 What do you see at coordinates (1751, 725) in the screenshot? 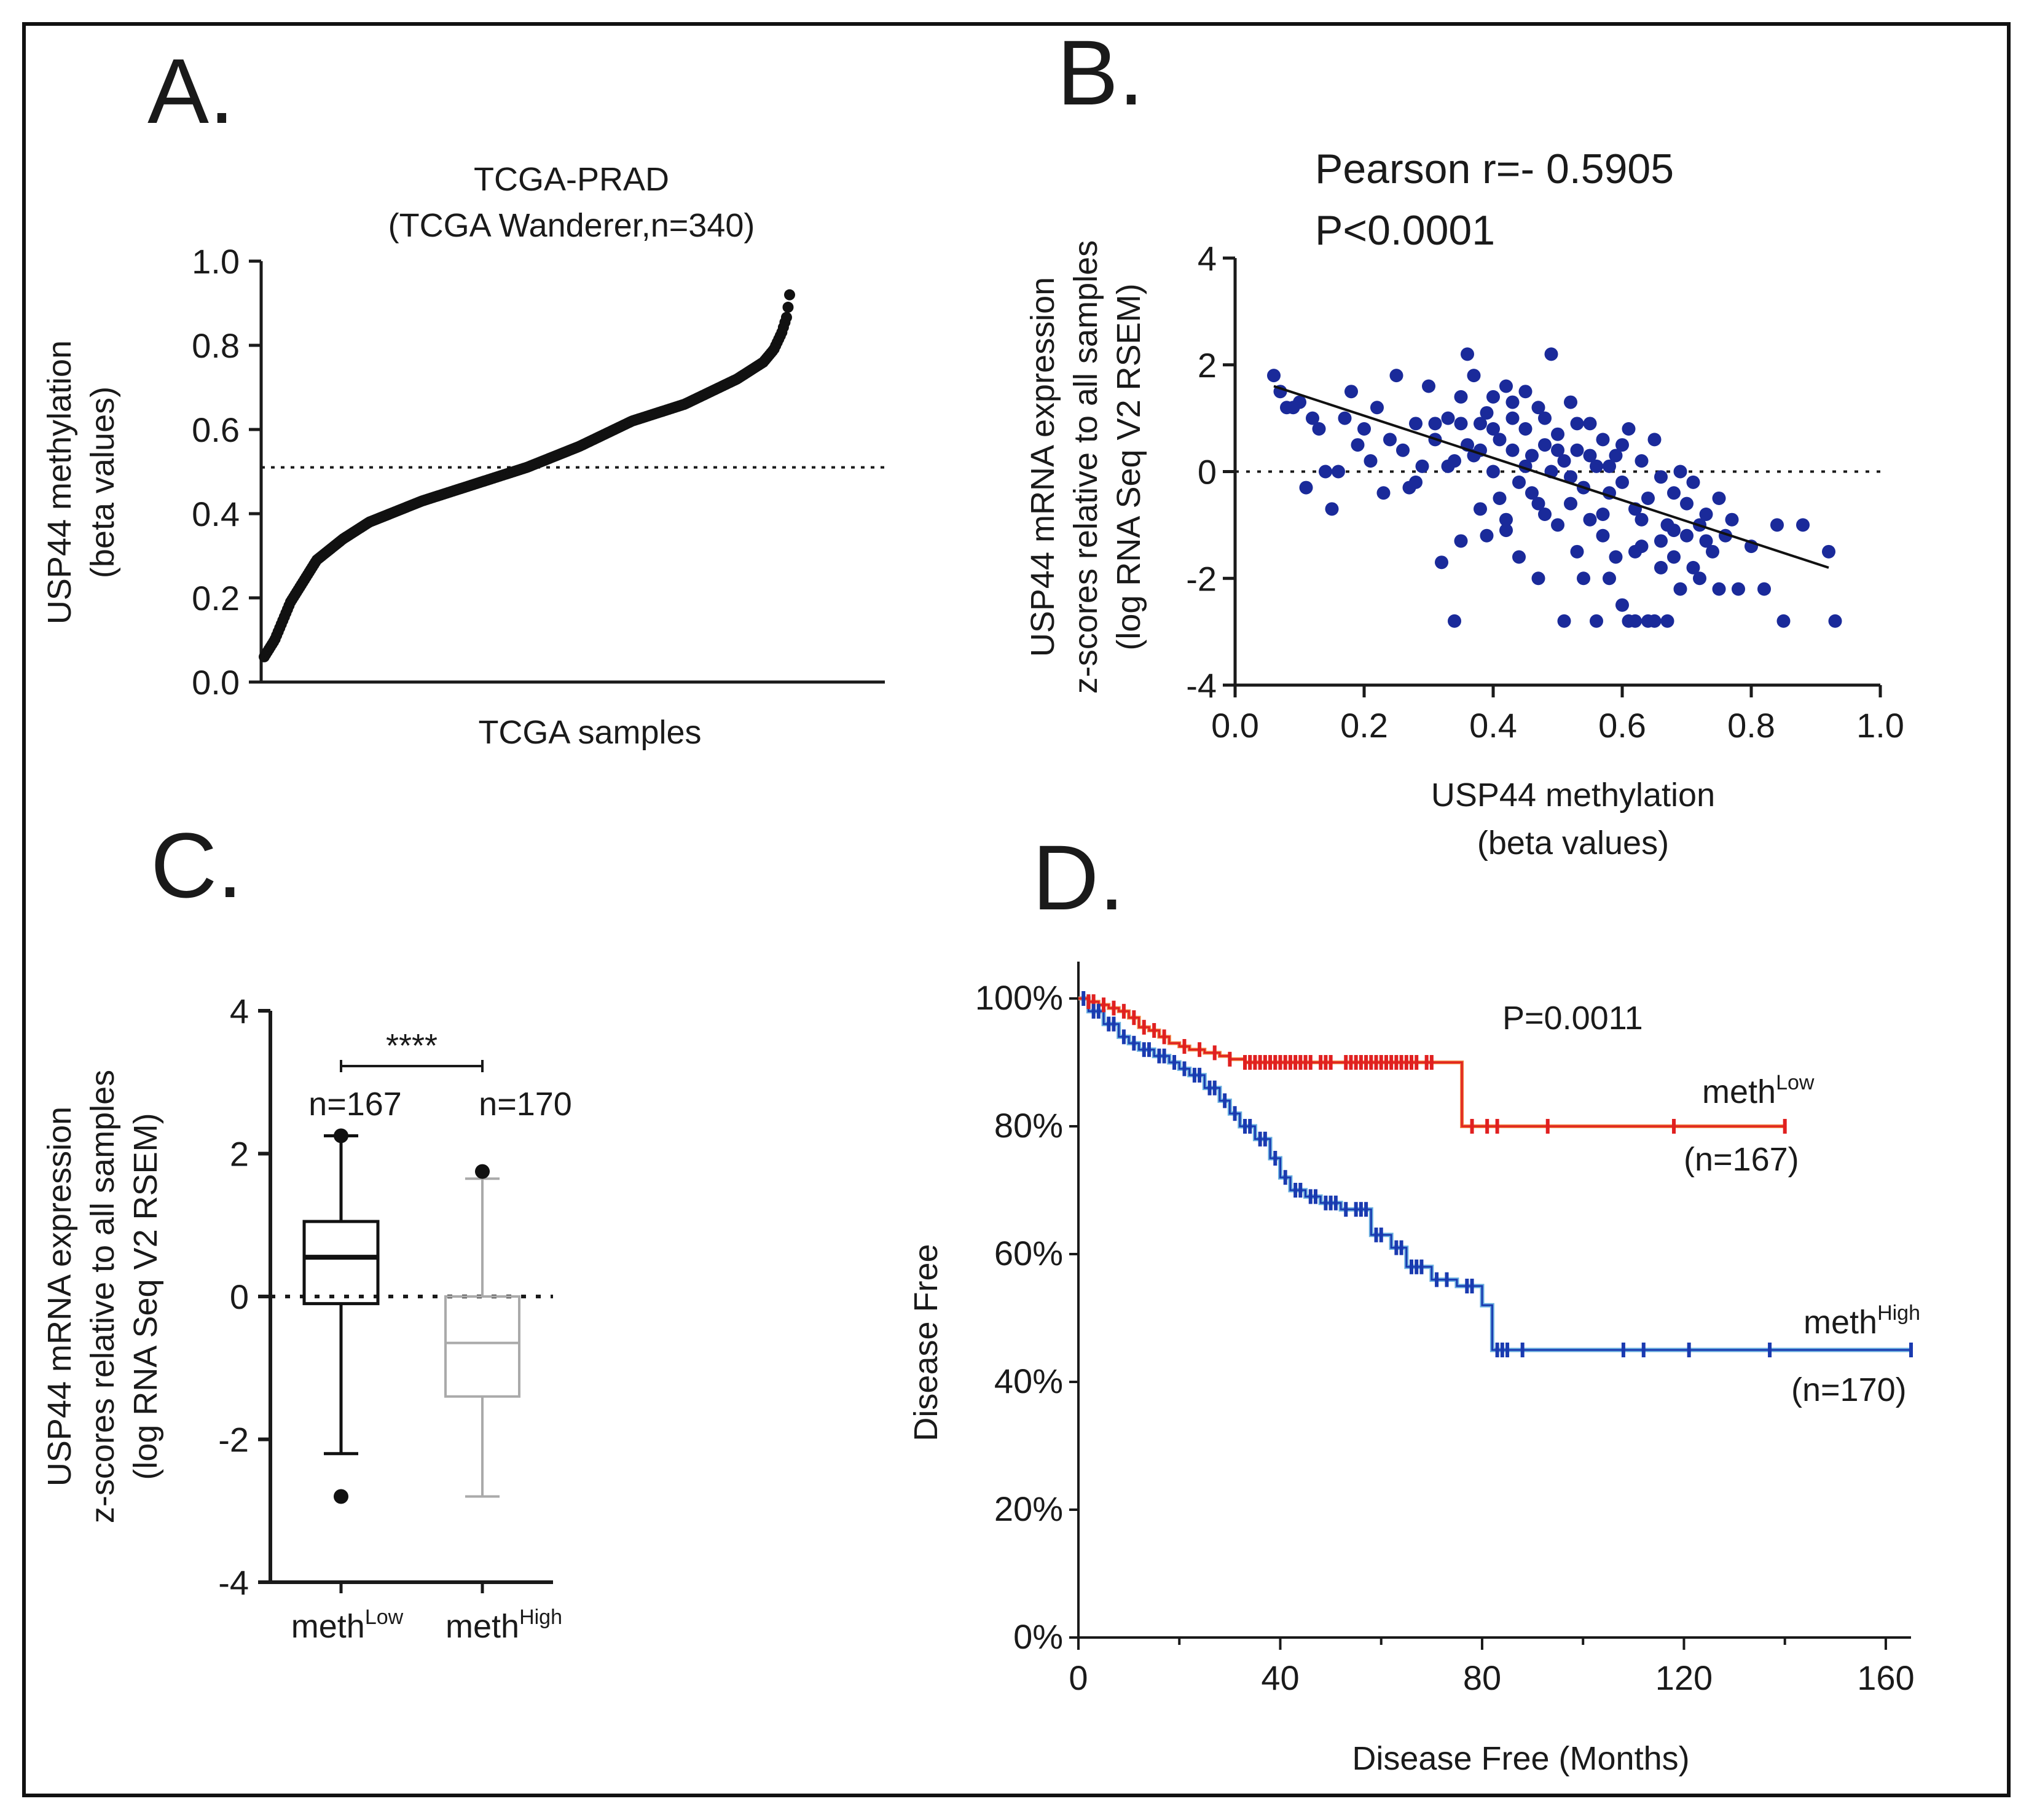
I see `panel-b-xtick-label: 0.8` at bounding box center [1751, 725].